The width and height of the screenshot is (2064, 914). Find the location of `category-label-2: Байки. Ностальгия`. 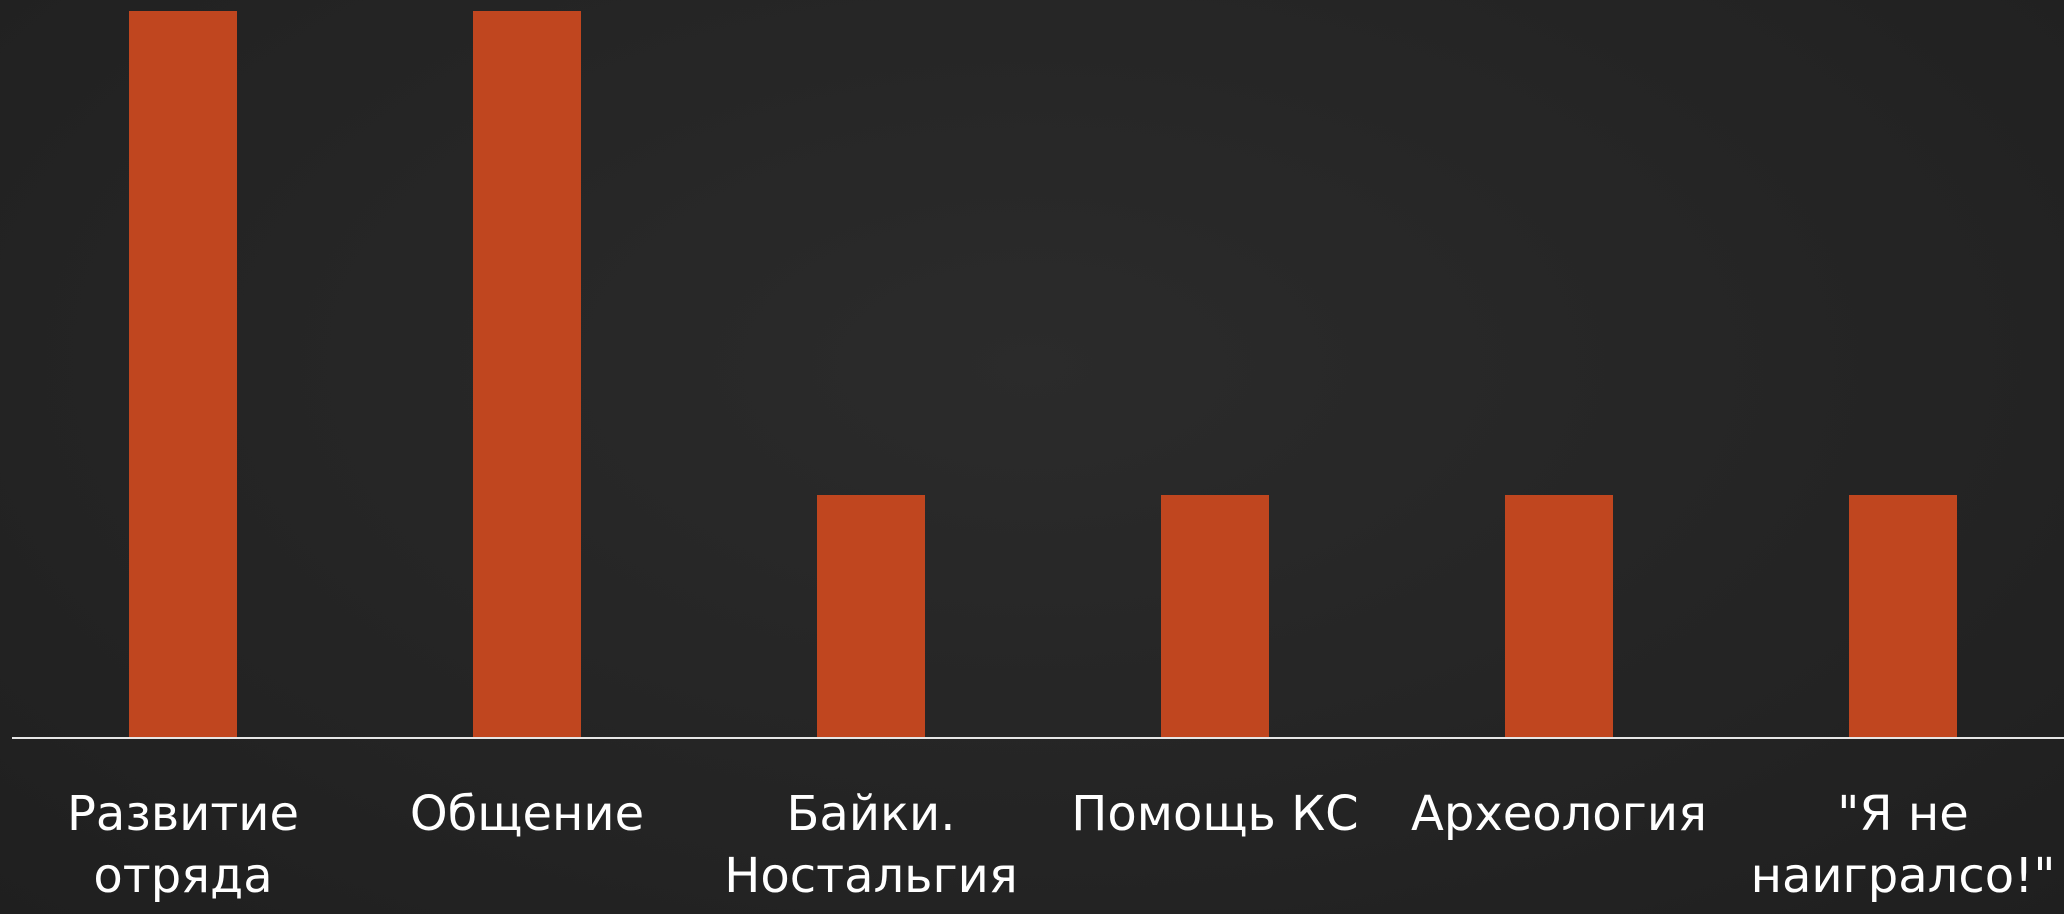

category-label-2: Байки. Ностальгия is located at coordinates (870, 845).